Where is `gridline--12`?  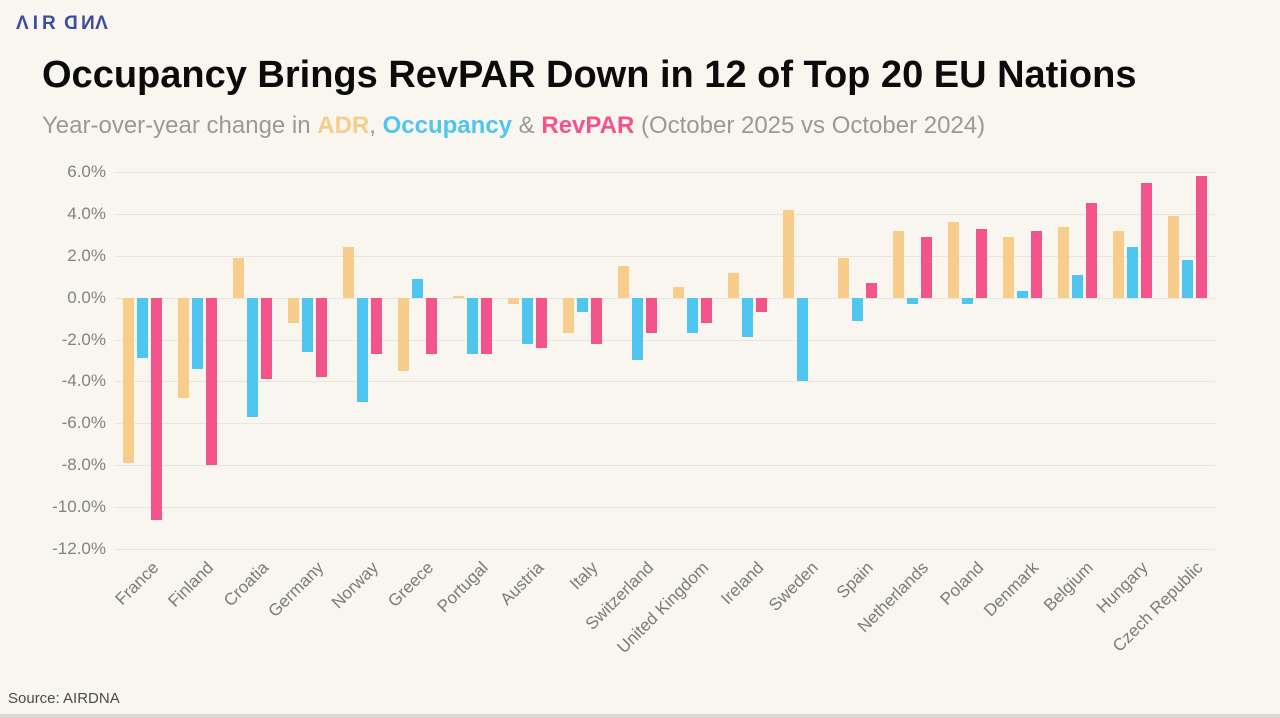
gridline--12 is located at coordinates (665, 549).